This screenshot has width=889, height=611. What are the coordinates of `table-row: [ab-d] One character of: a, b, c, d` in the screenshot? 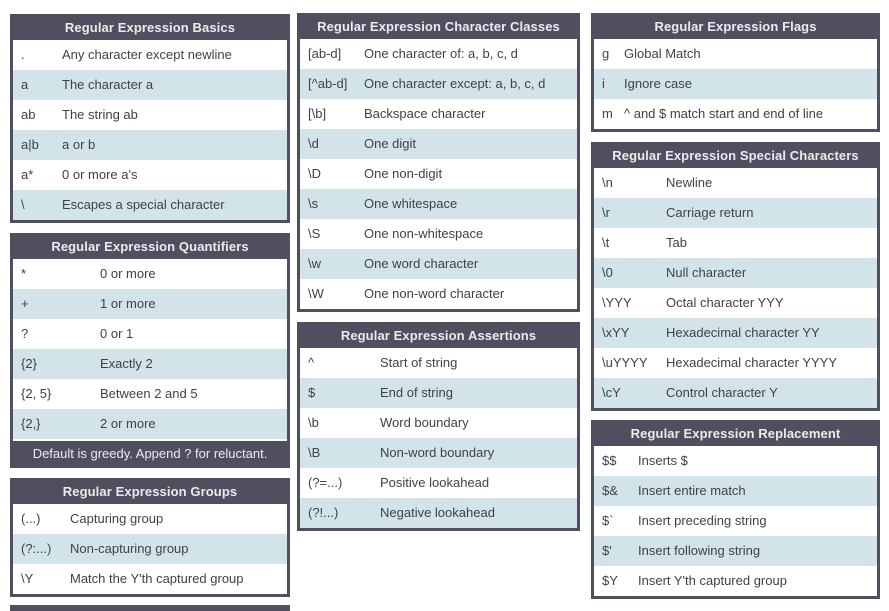 It's located at (438, 54).